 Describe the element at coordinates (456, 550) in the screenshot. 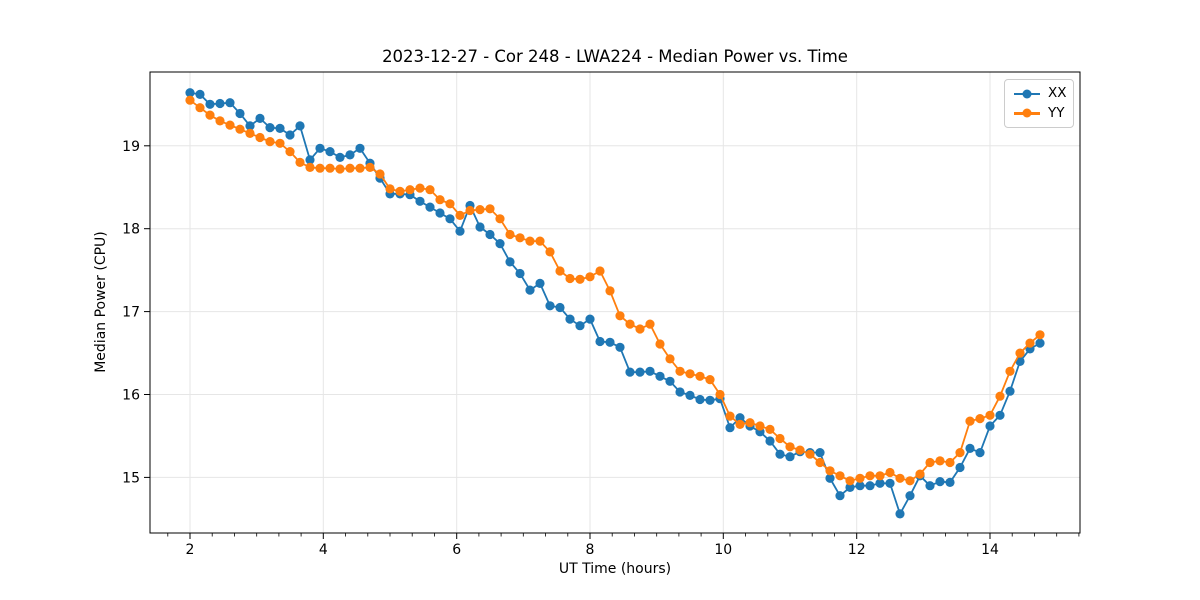

I see `svg-text: 6` at that location.